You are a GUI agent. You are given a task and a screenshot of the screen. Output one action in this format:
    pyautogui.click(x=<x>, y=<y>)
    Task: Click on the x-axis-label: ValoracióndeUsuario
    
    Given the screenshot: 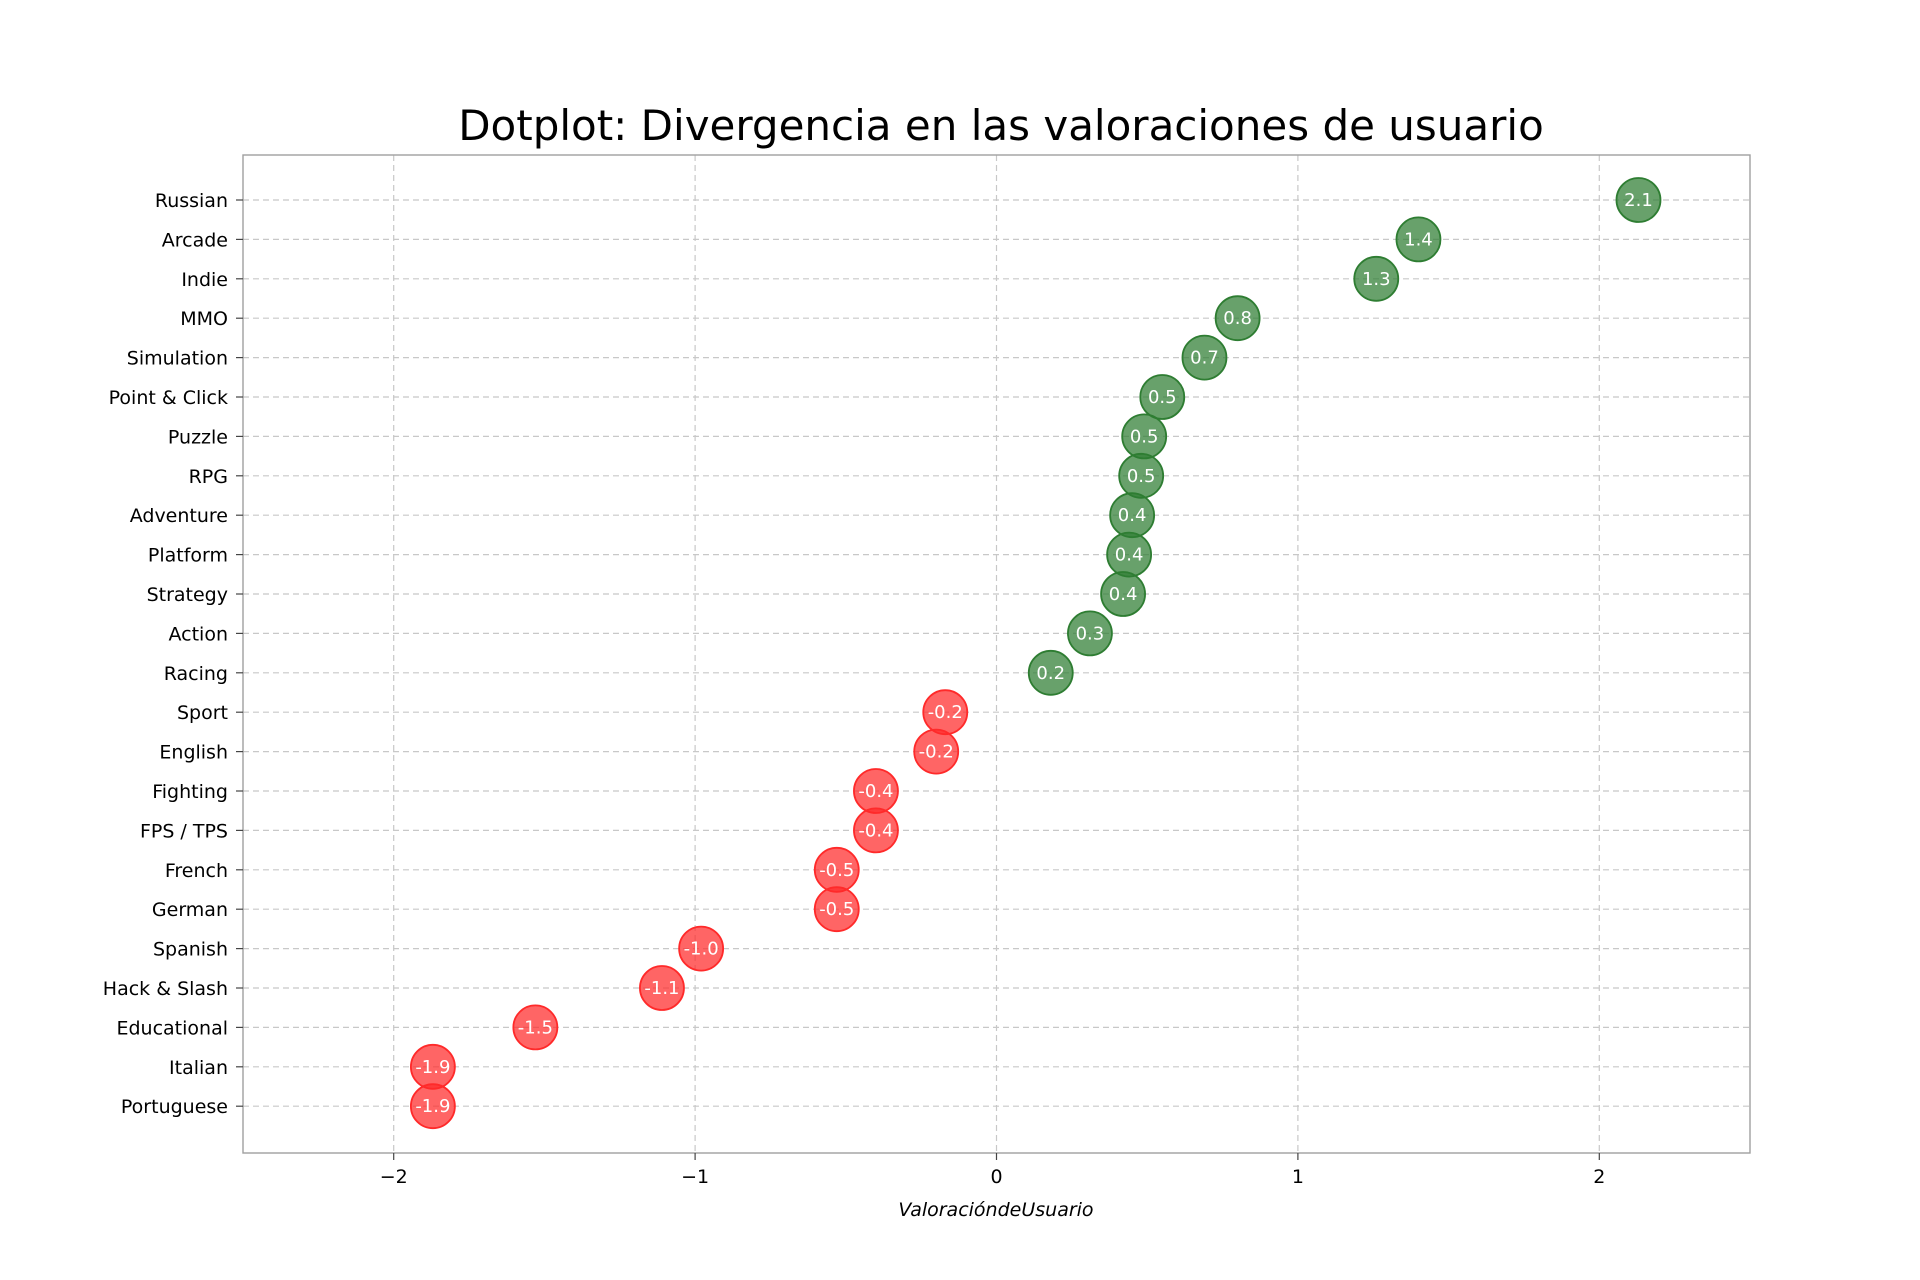 What is the action you would take?
    pyautogui.click(x=995, y=1210)
    